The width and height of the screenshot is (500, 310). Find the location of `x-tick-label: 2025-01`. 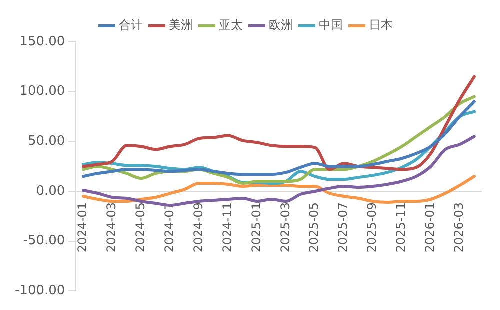

x-tick-label: 2025-01 is located at coordinates (256, 227).